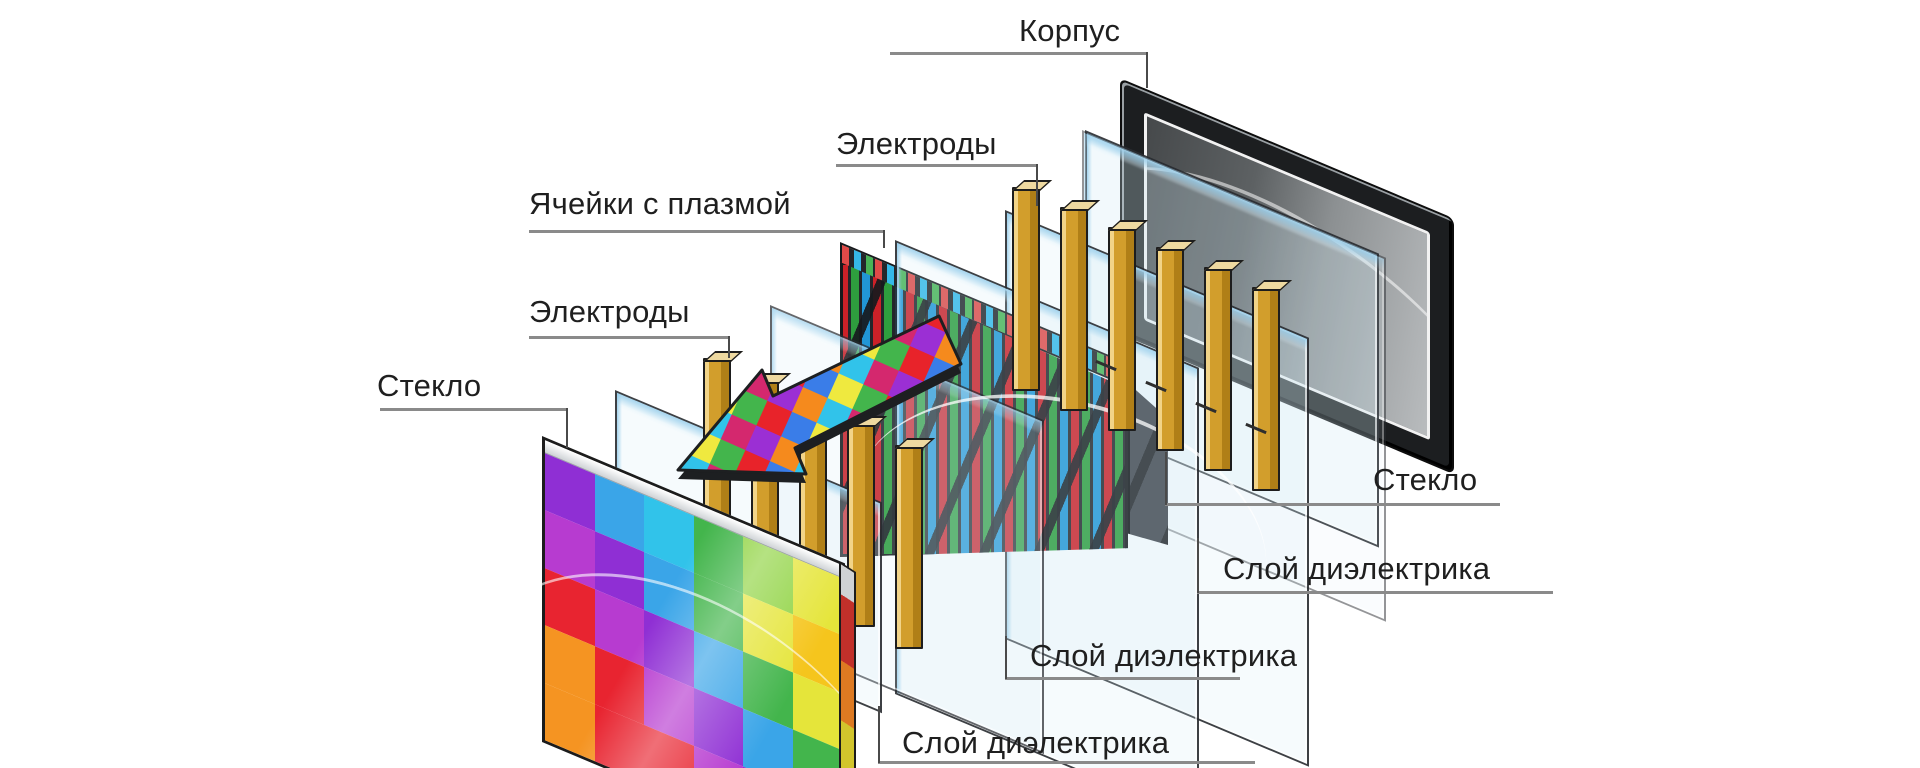  Describe the element at coordinates (847, 664) in the screenshot. I see `screen-side-face` at that location.